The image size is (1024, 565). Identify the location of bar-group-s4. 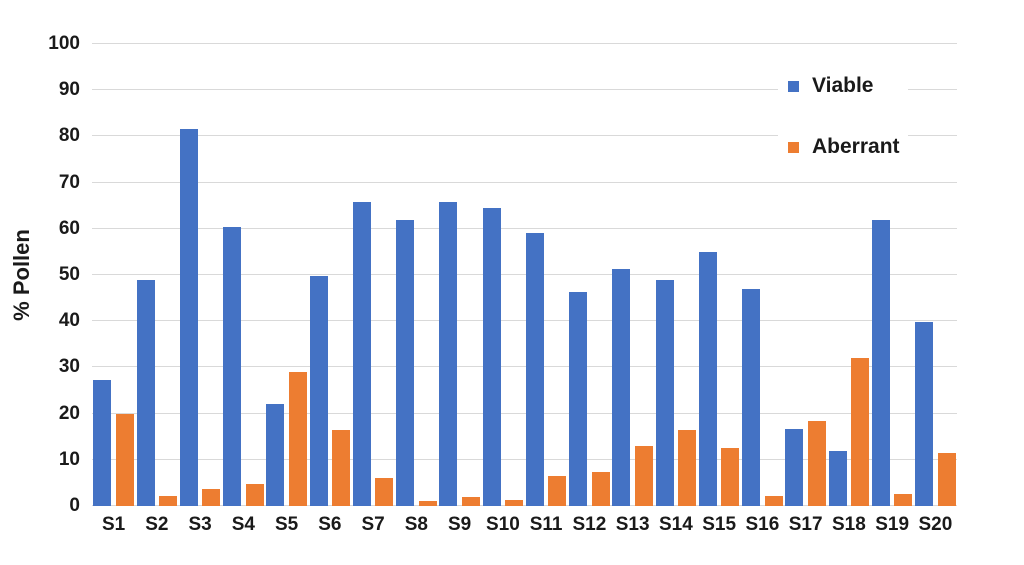
(243, 275).